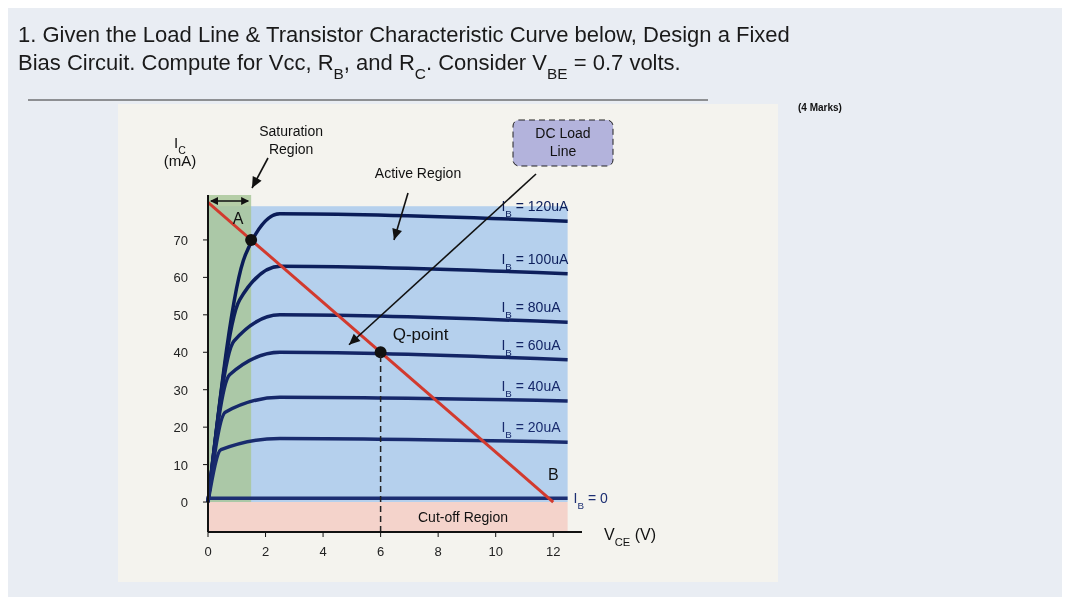 The image size is (1070, 605). Describe the element at coordinates (180, 465) in the screenshot. I see `y-tick-label: 10` at that location.